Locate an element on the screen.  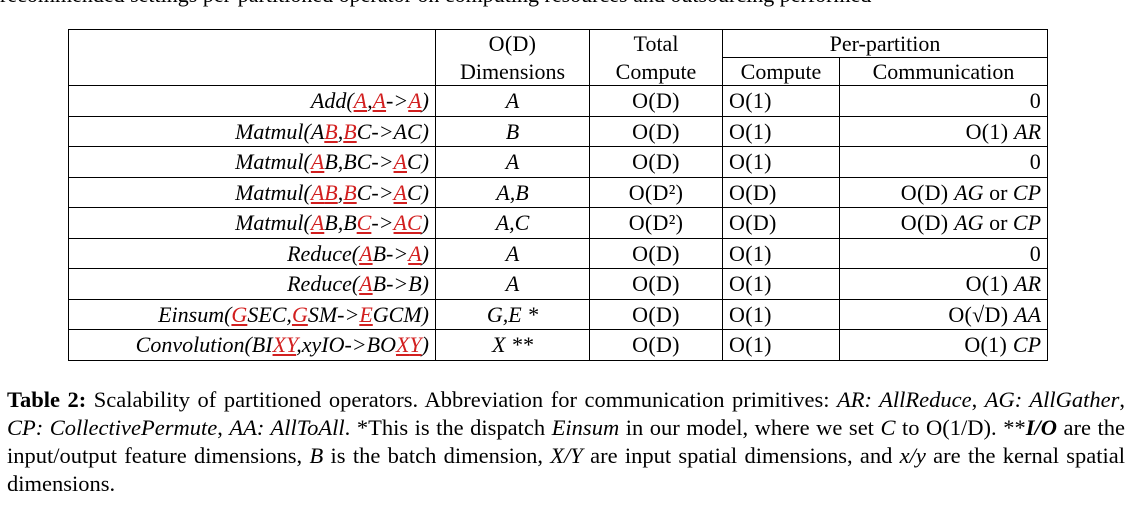
caption-text: is the batch dimension, is located at coordinates (437, 455).